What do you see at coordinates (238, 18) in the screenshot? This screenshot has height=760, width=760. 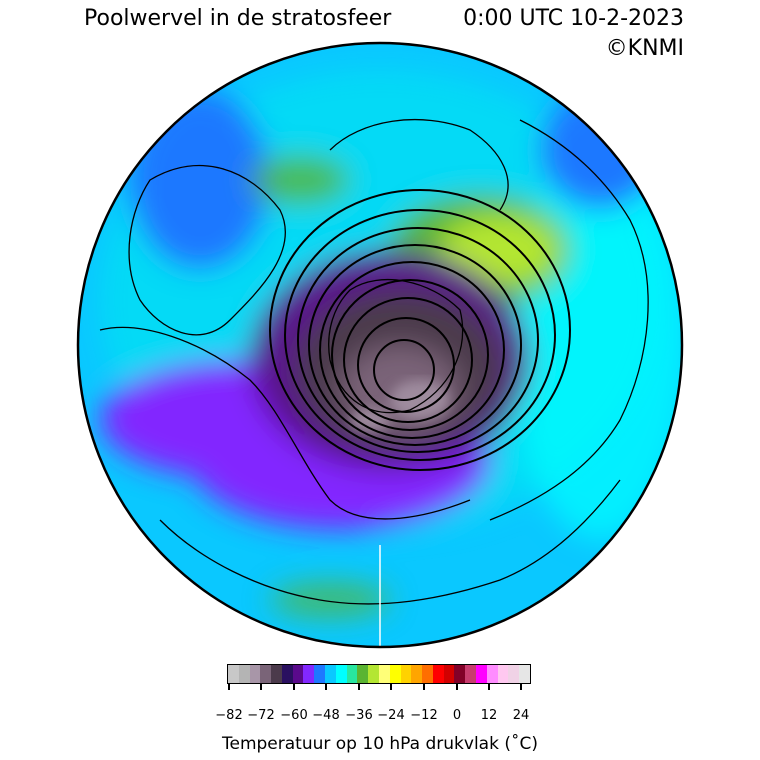 I see `map-title: Poolwervel in de stratosfeer` at bounding box center [238, 18].